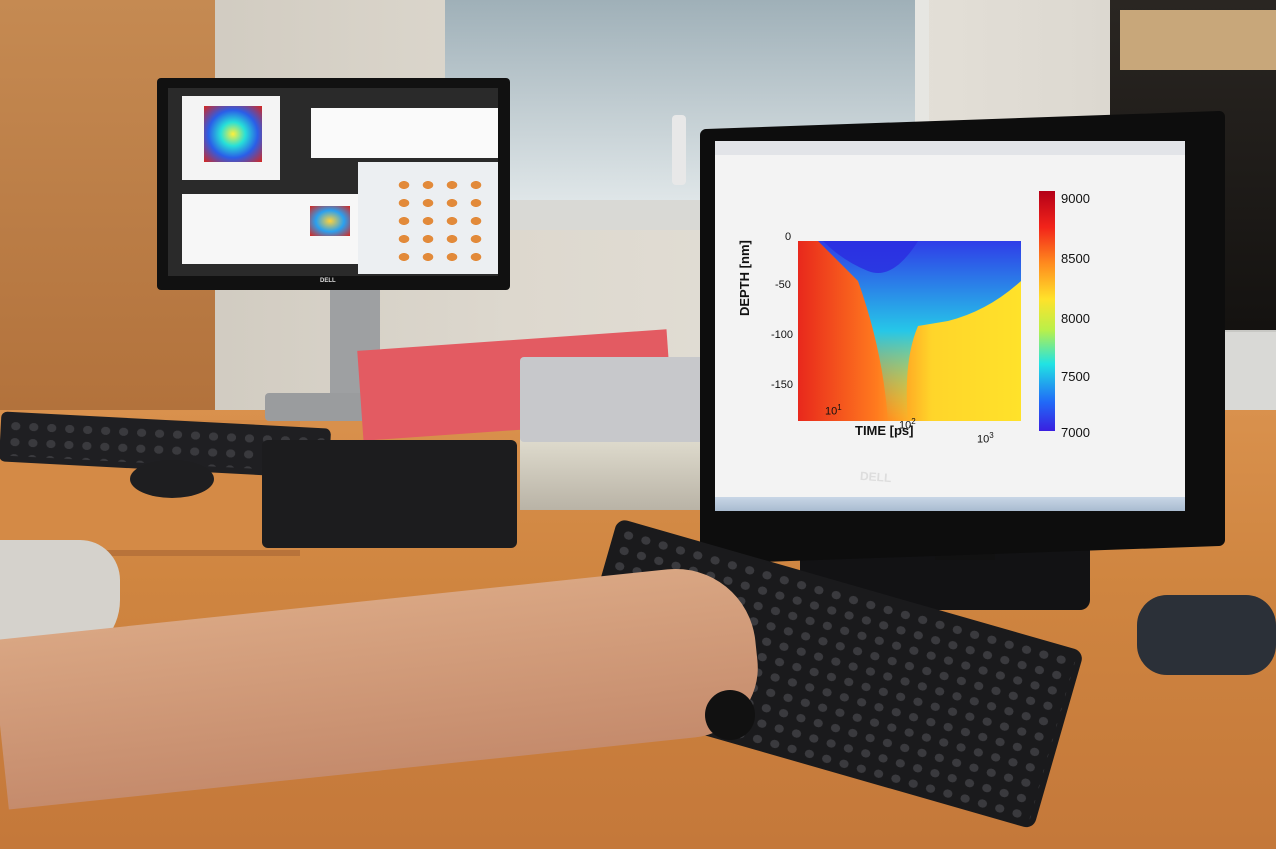 This screenshot has width=1276, height=849. What do you see at coordinates (919, 331) in the screenshot?
I see `heatmap-cool-region` at bounding box center [919, 331].